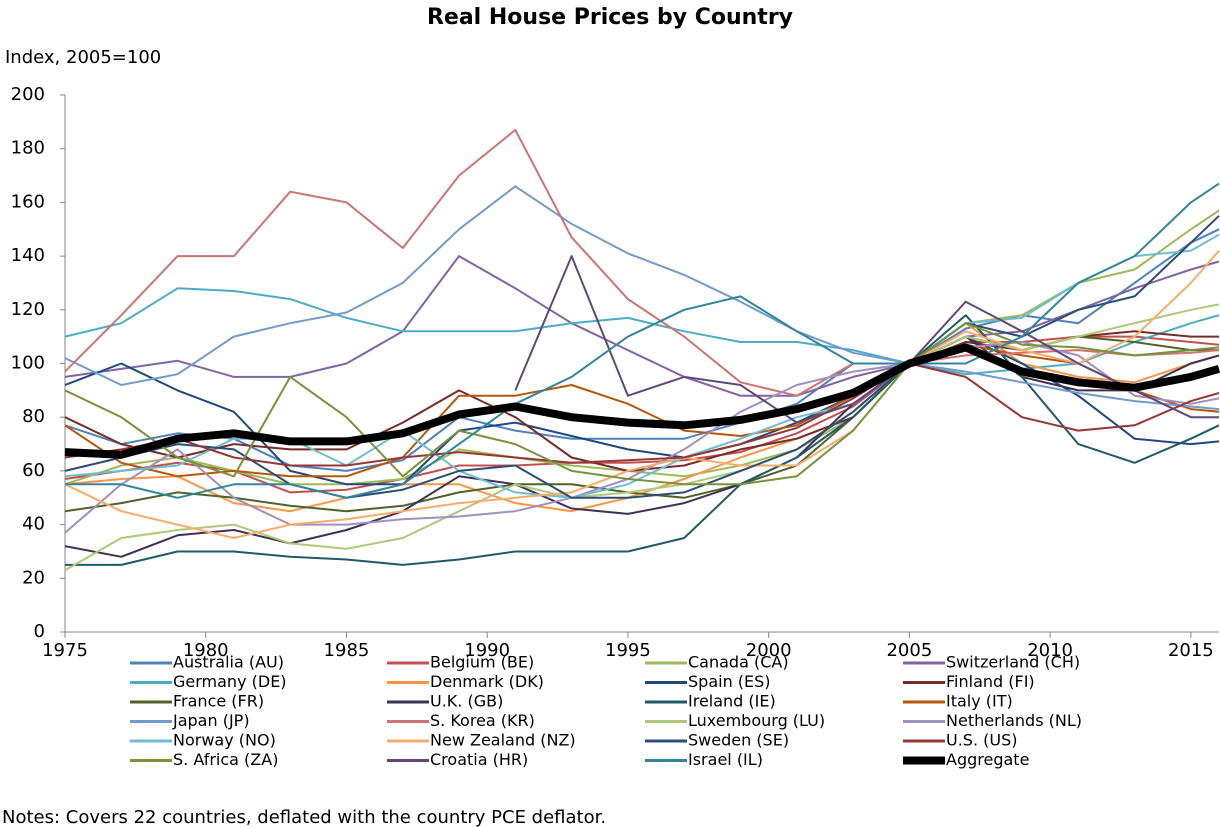  Describe the element at coordinates (466, 701) in the screenshot. I see `legend-label: U.K. (GB)` at that location.